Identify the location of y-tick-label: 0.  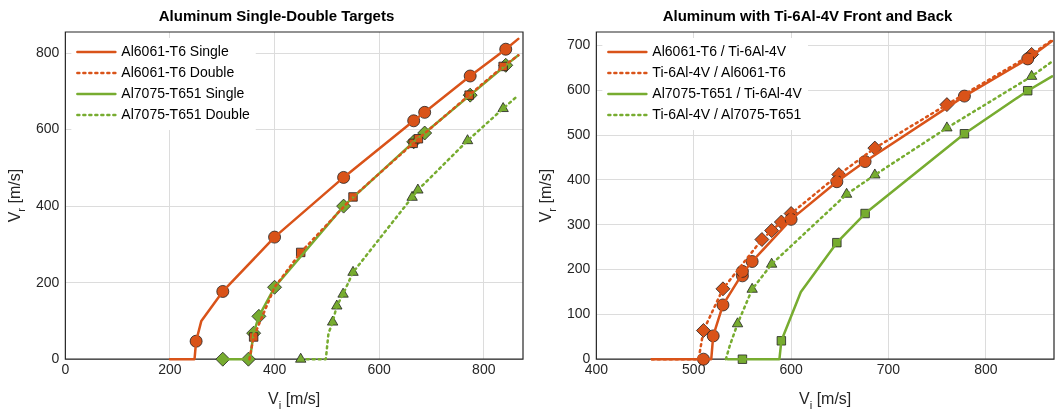
(55, 358).